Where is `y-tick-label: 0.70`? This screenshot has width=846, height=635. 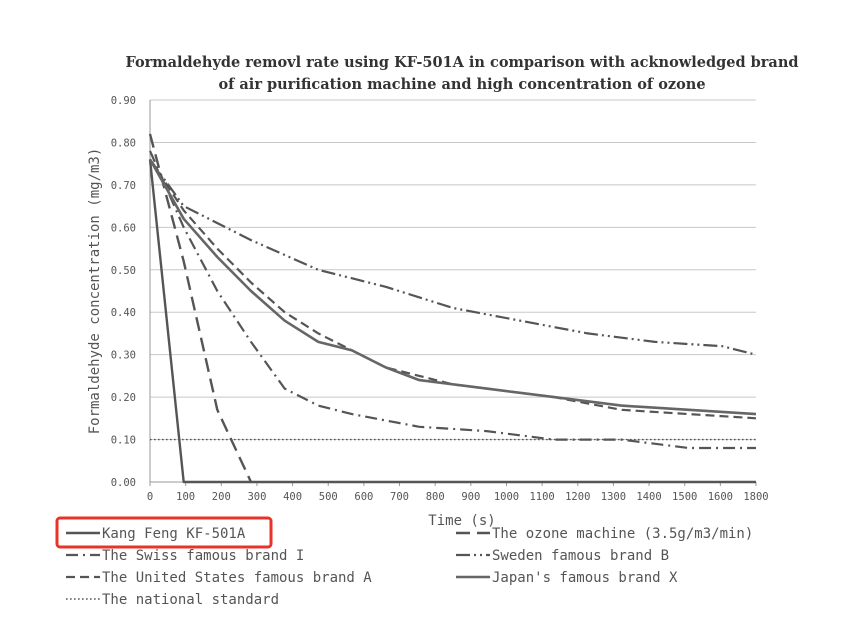
y-tick-label: 0.70 is located at coordinates (123, 186).